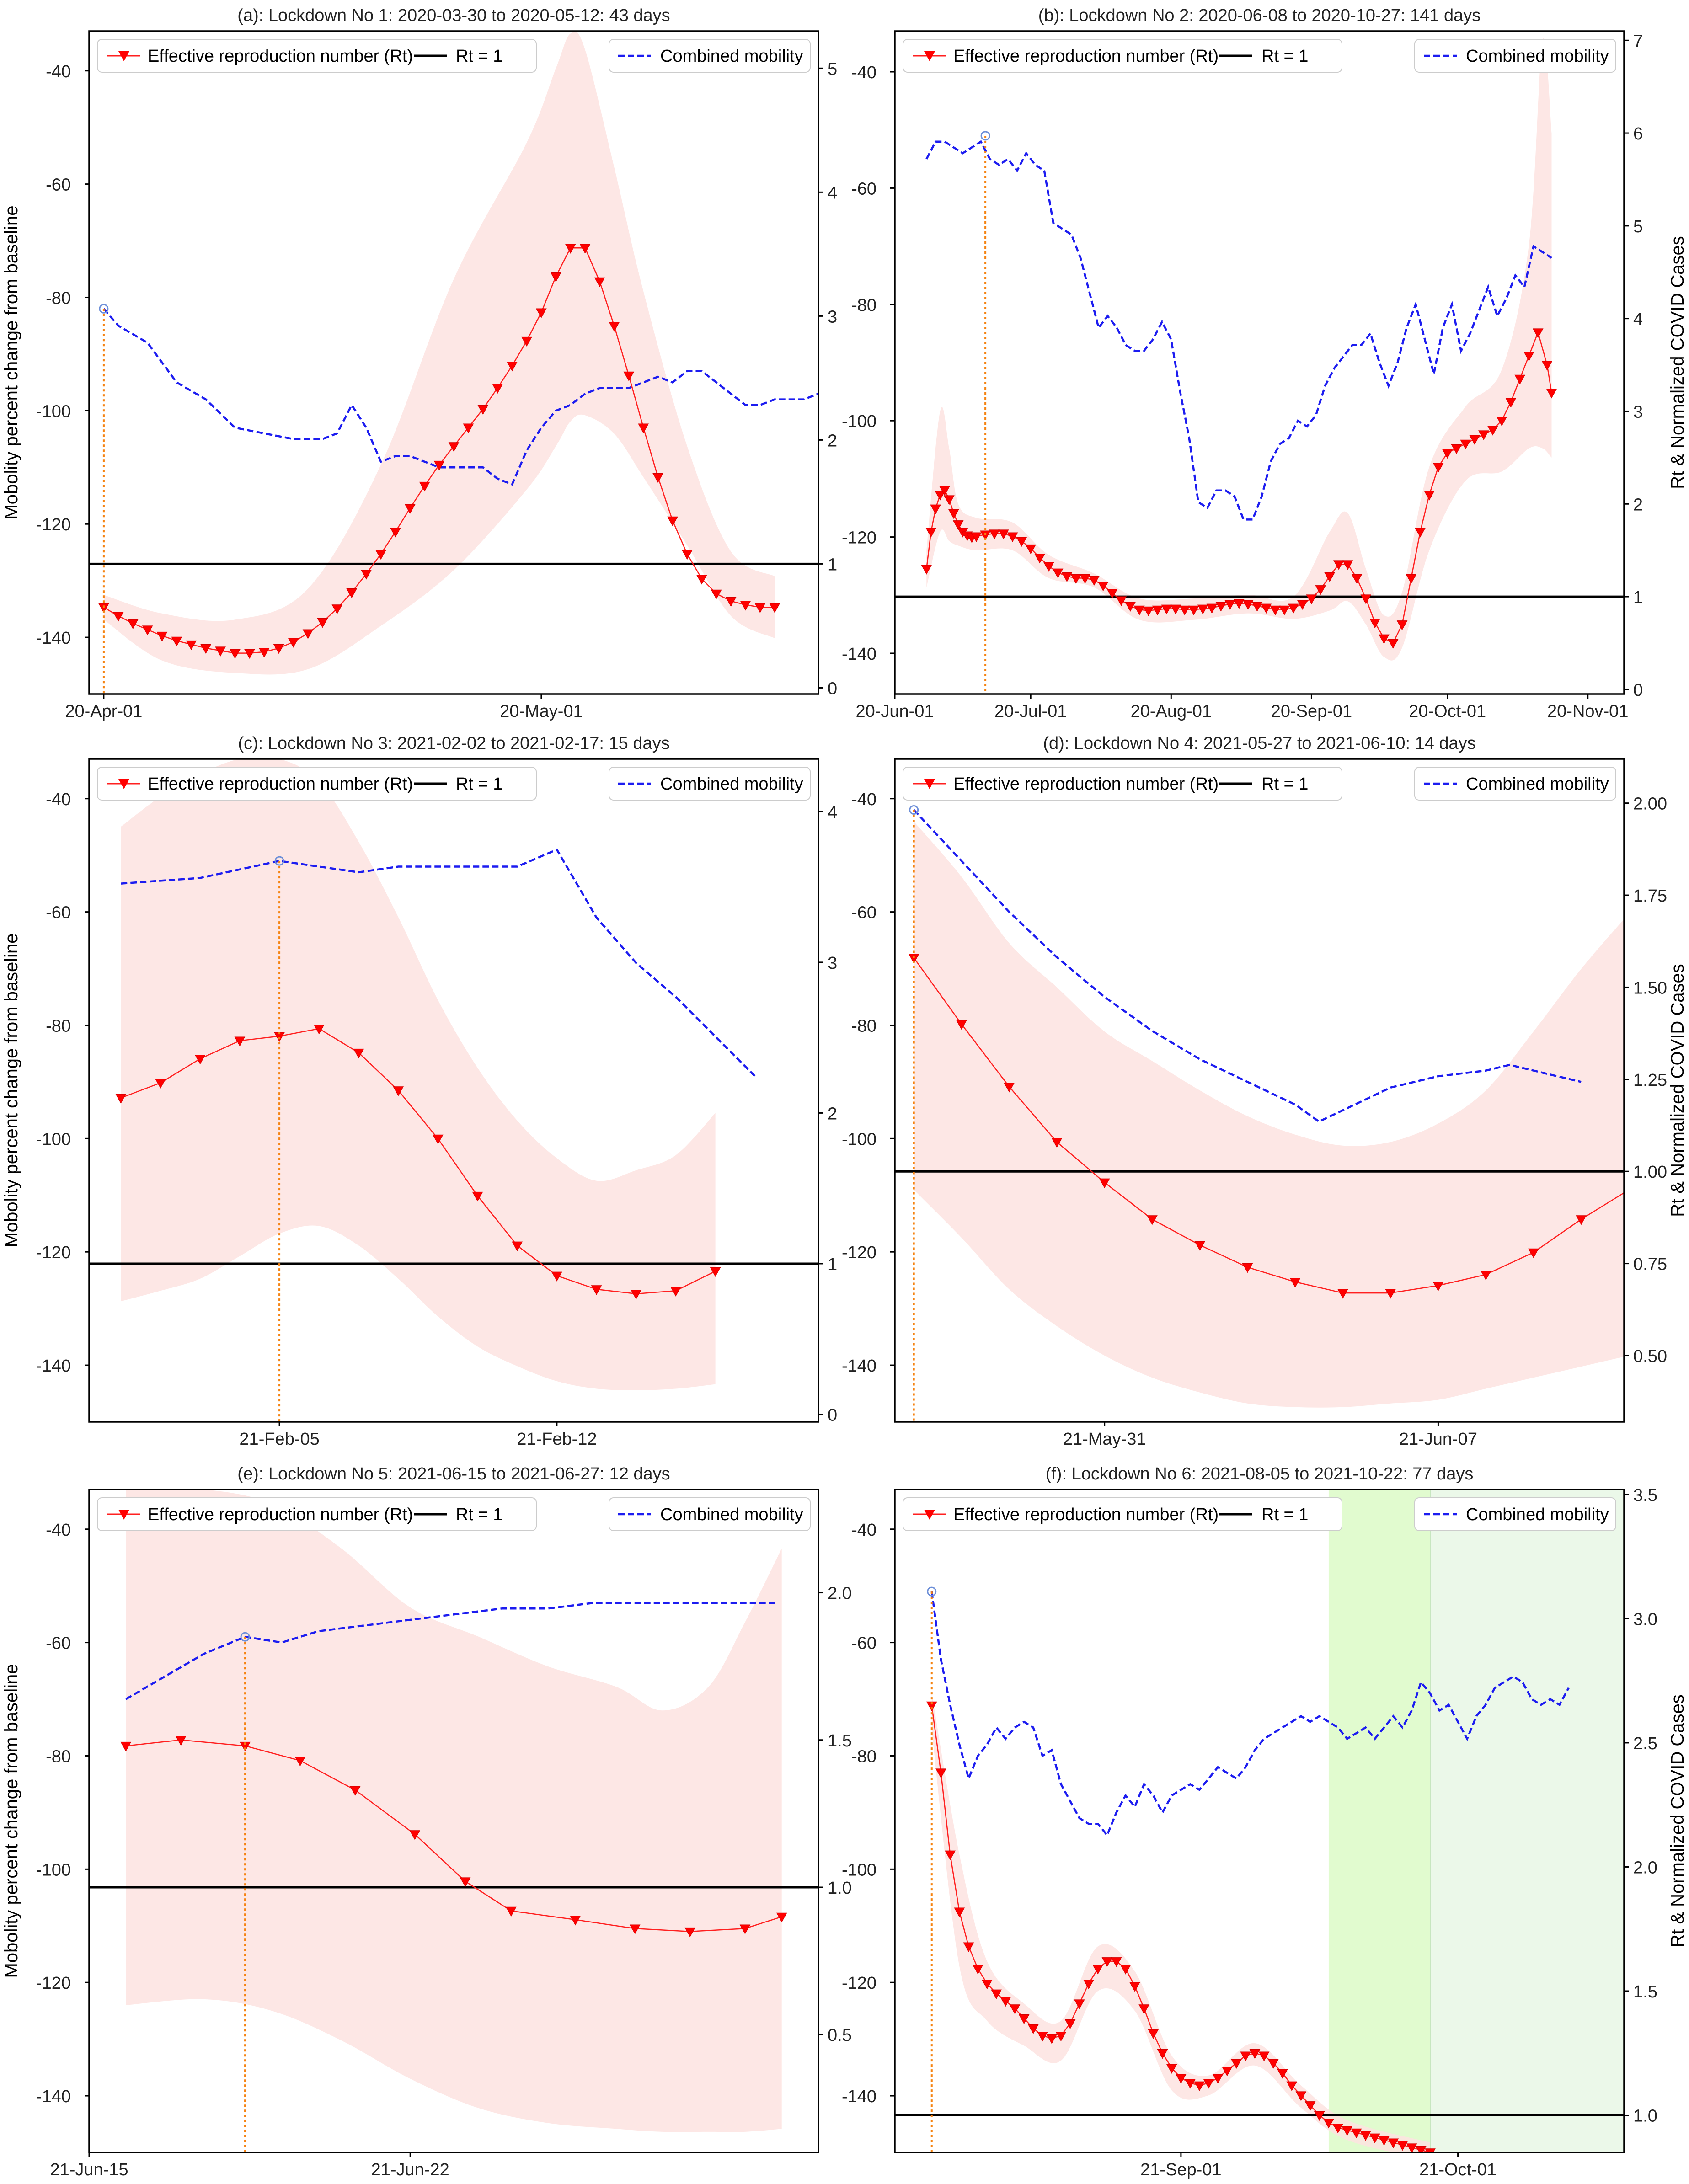  I want to click on y2-tick-label-0: 0.50, so click(1650, 1356).